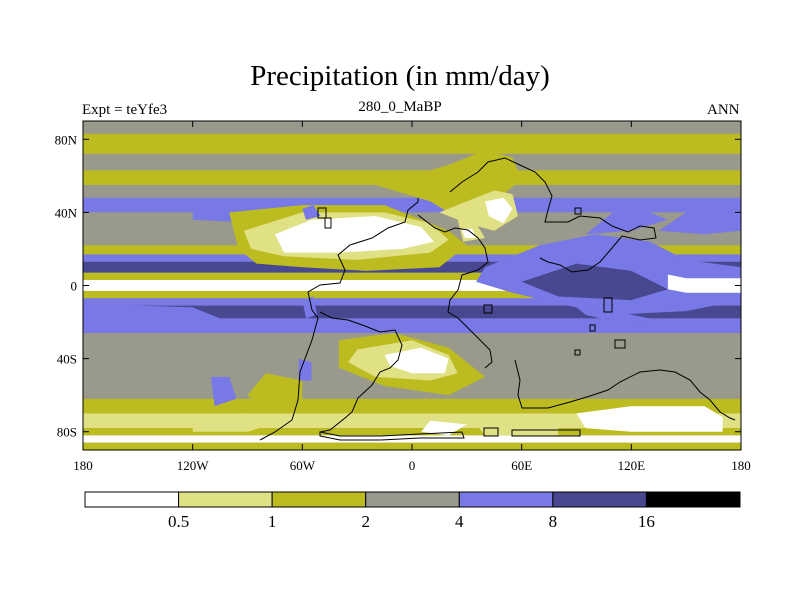  What do you see at coordinates (193, 465) in the screenshot?
I see `x-tick-label: 120W` at bounding box center [193, 465].